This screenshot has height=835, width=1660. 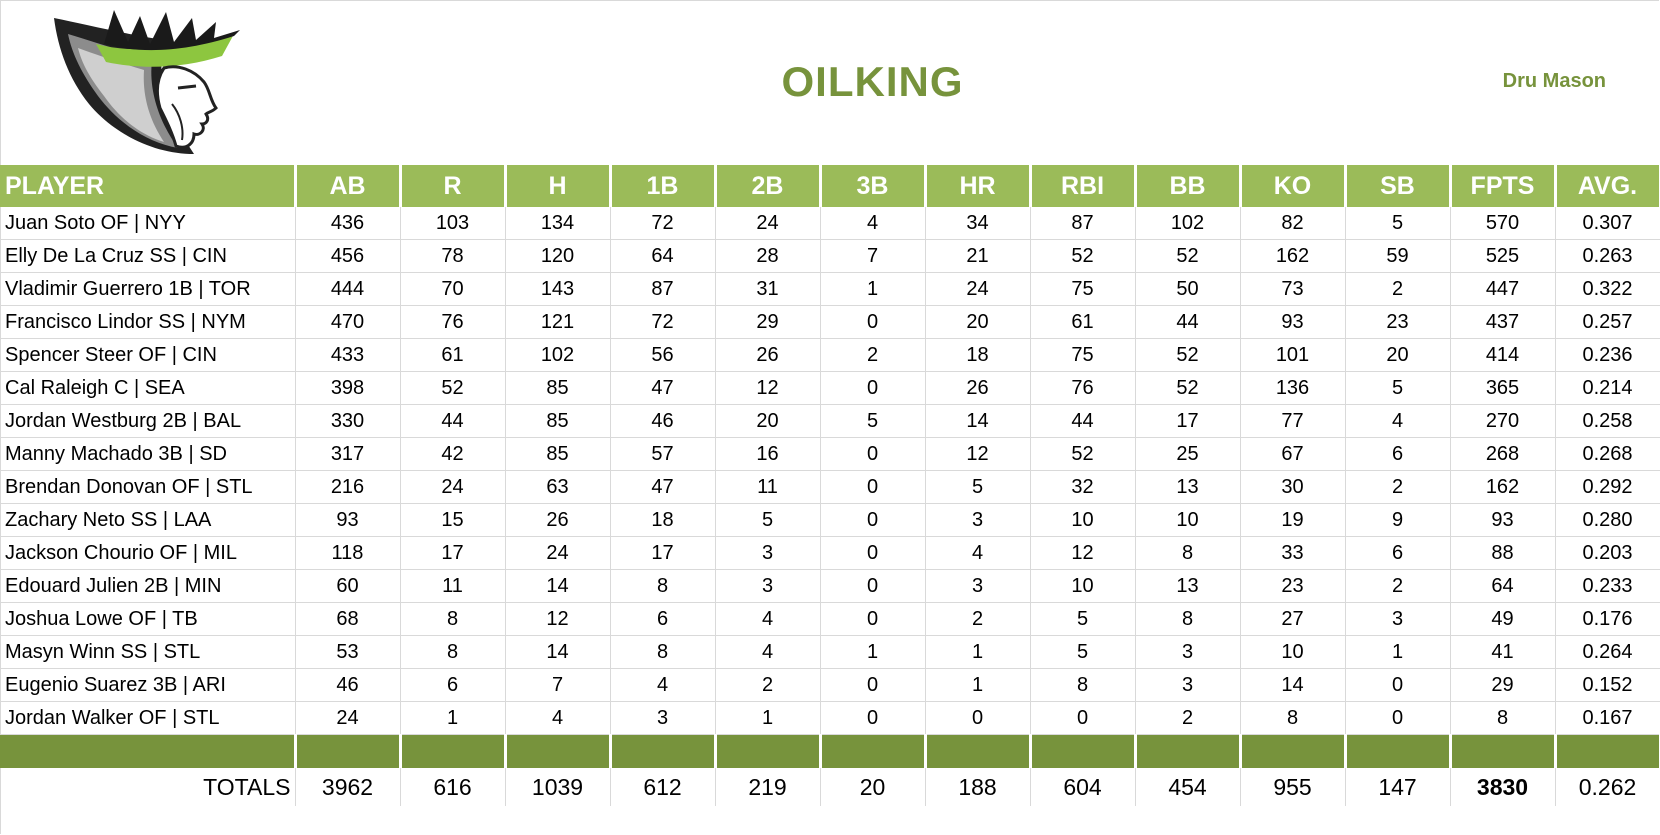 I want to click on stat-cell: 9, so click(x=1398, y=520).